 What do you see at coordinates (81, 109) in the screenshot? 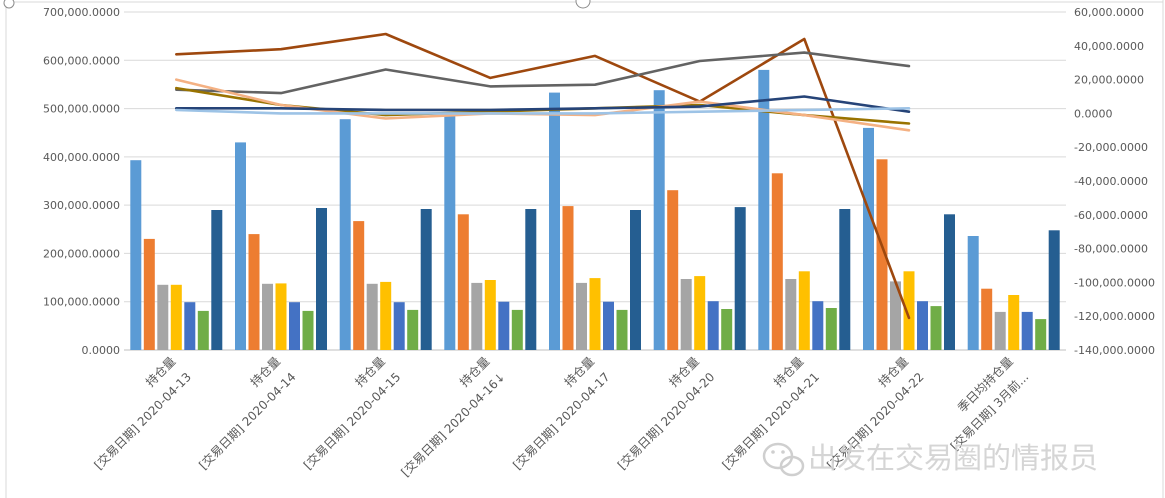
I see `left-axis-tick-label: 500,000.0000` at bounding box center [81, 109].